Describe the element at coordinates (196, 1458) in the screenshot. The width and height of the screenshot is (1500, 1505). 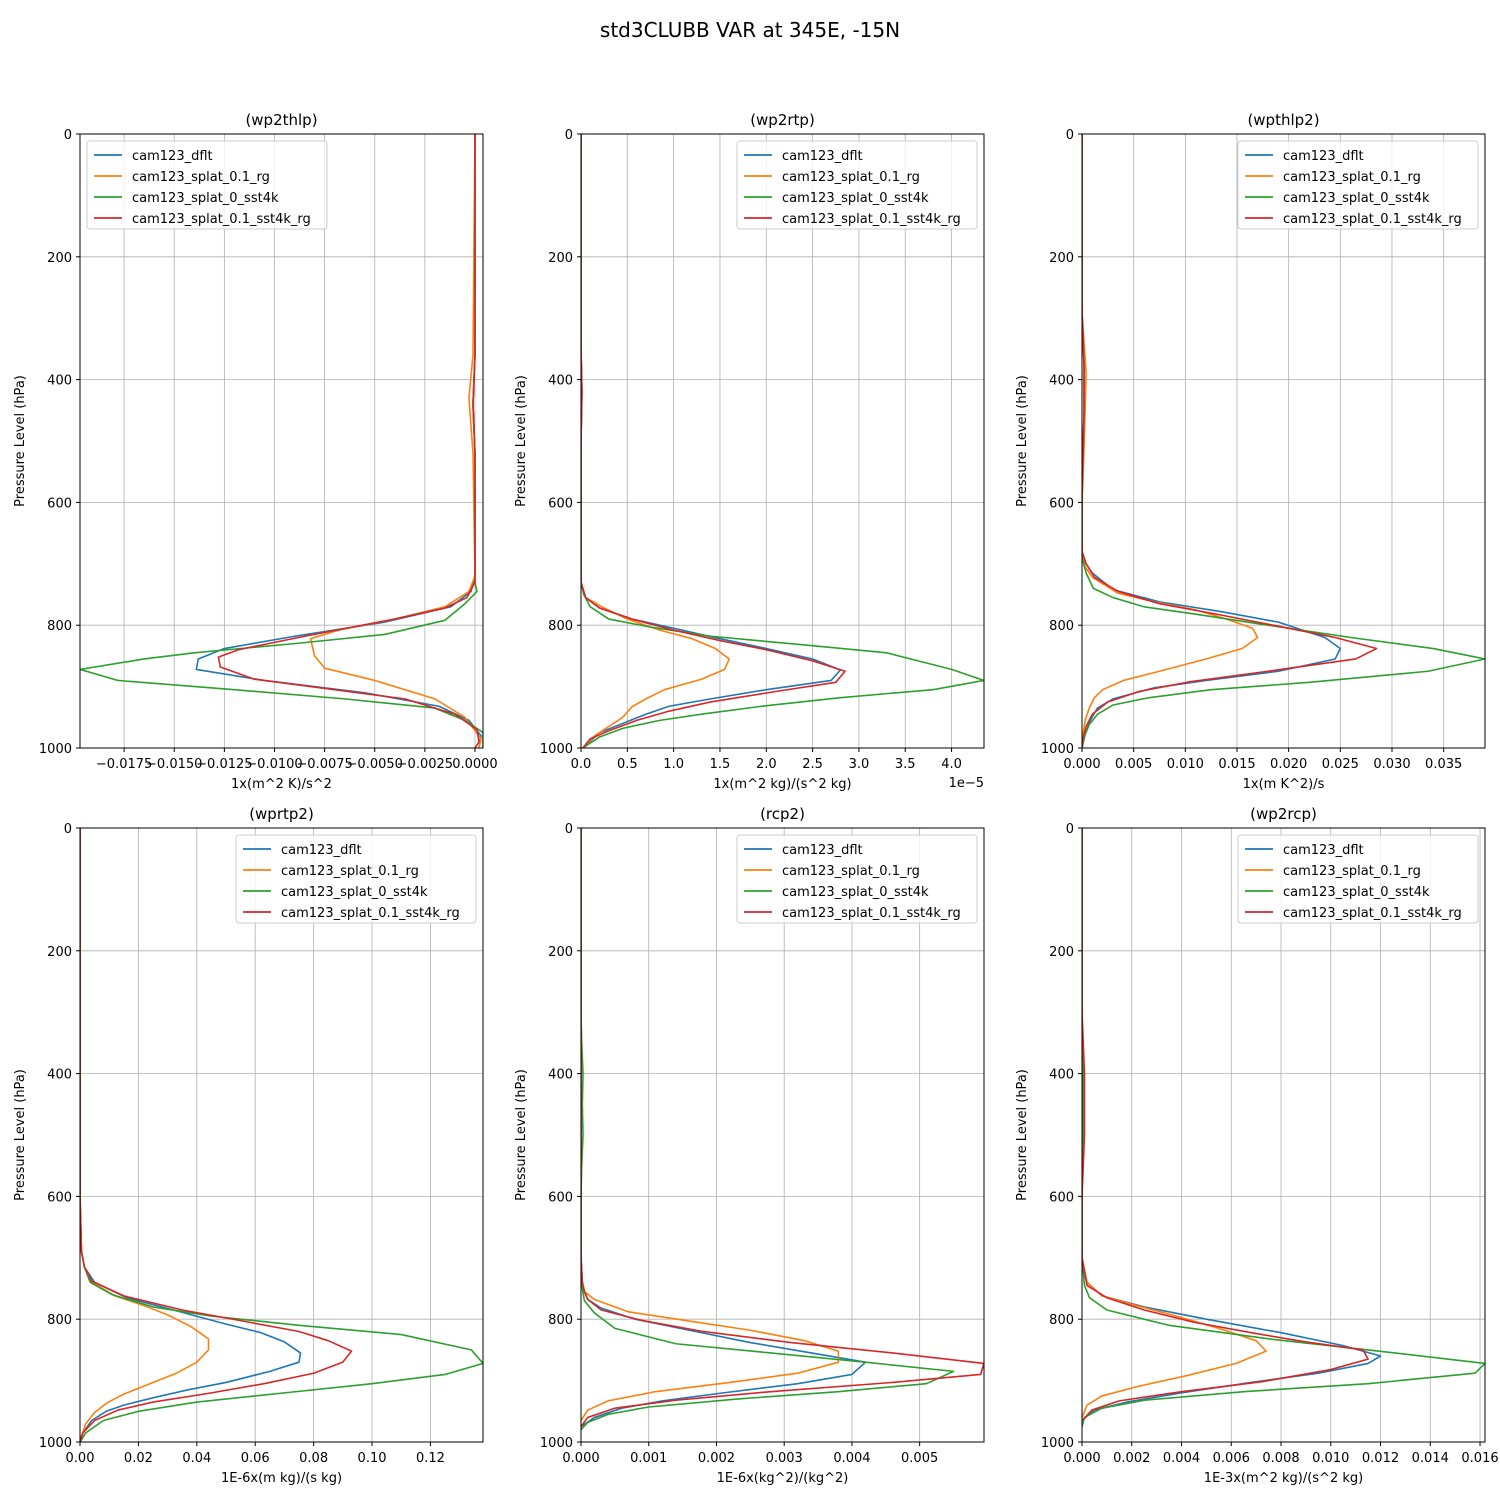
I see `x-tick-label: 0.04` at that location.